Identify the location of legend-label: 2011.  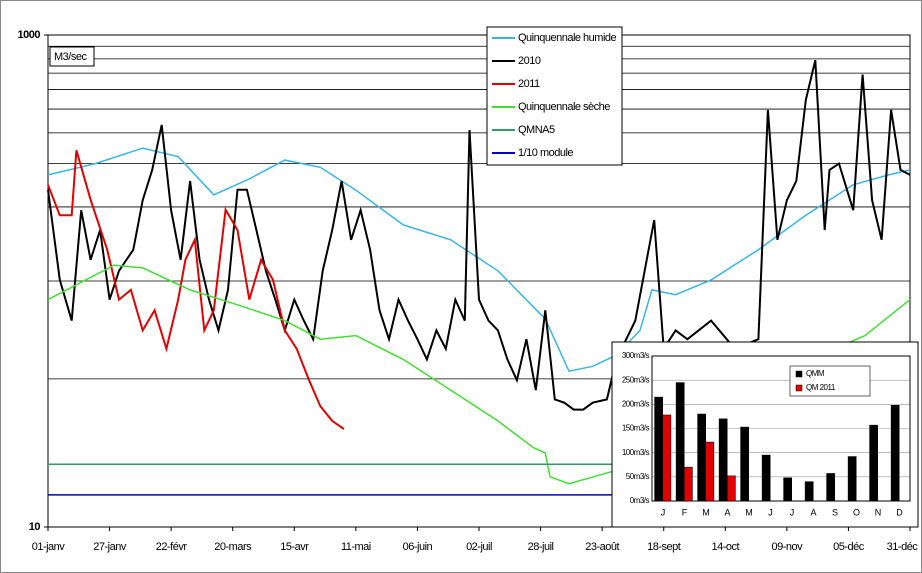
(529, 84).